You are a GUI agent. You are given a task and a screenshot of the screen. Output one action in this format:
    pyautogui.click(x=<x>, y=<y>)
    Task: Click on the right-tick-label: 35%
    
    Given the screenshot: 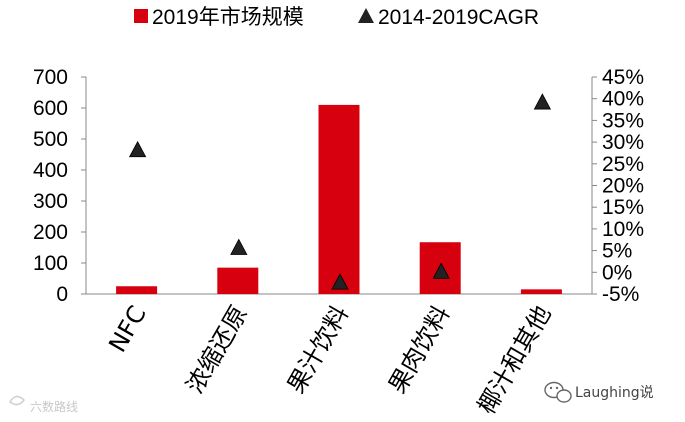 What is the action you would take?
    pyautogui.click(x=623, y=120)
    